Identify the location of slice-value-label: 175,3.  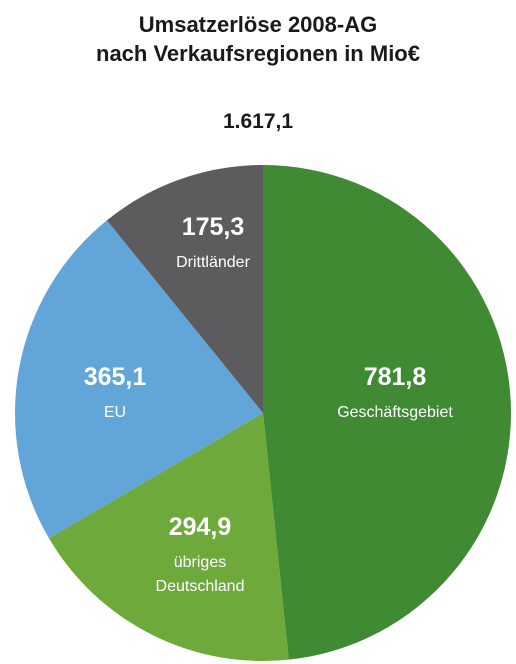
(213, 227).